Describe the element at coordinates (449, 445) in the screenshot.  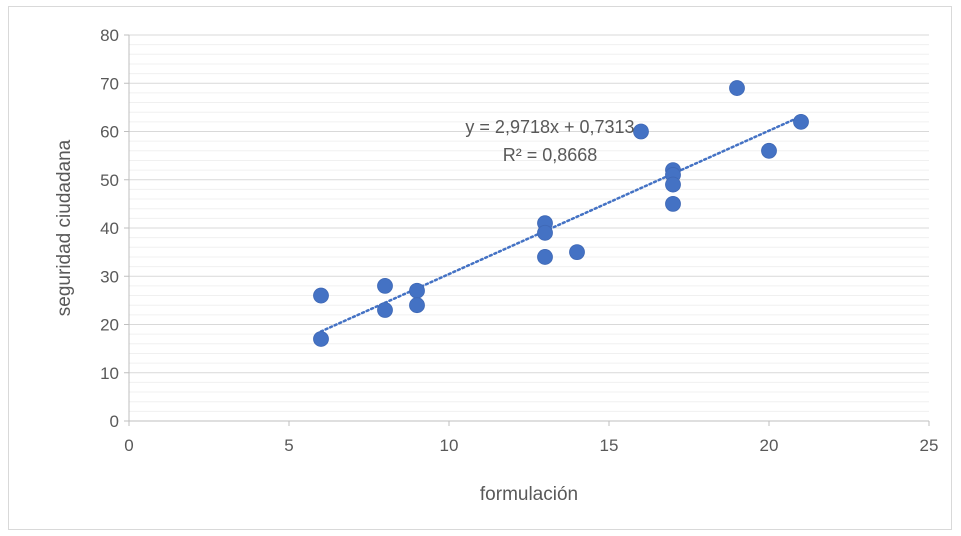
I see `x-tick-label: 10` at that location.